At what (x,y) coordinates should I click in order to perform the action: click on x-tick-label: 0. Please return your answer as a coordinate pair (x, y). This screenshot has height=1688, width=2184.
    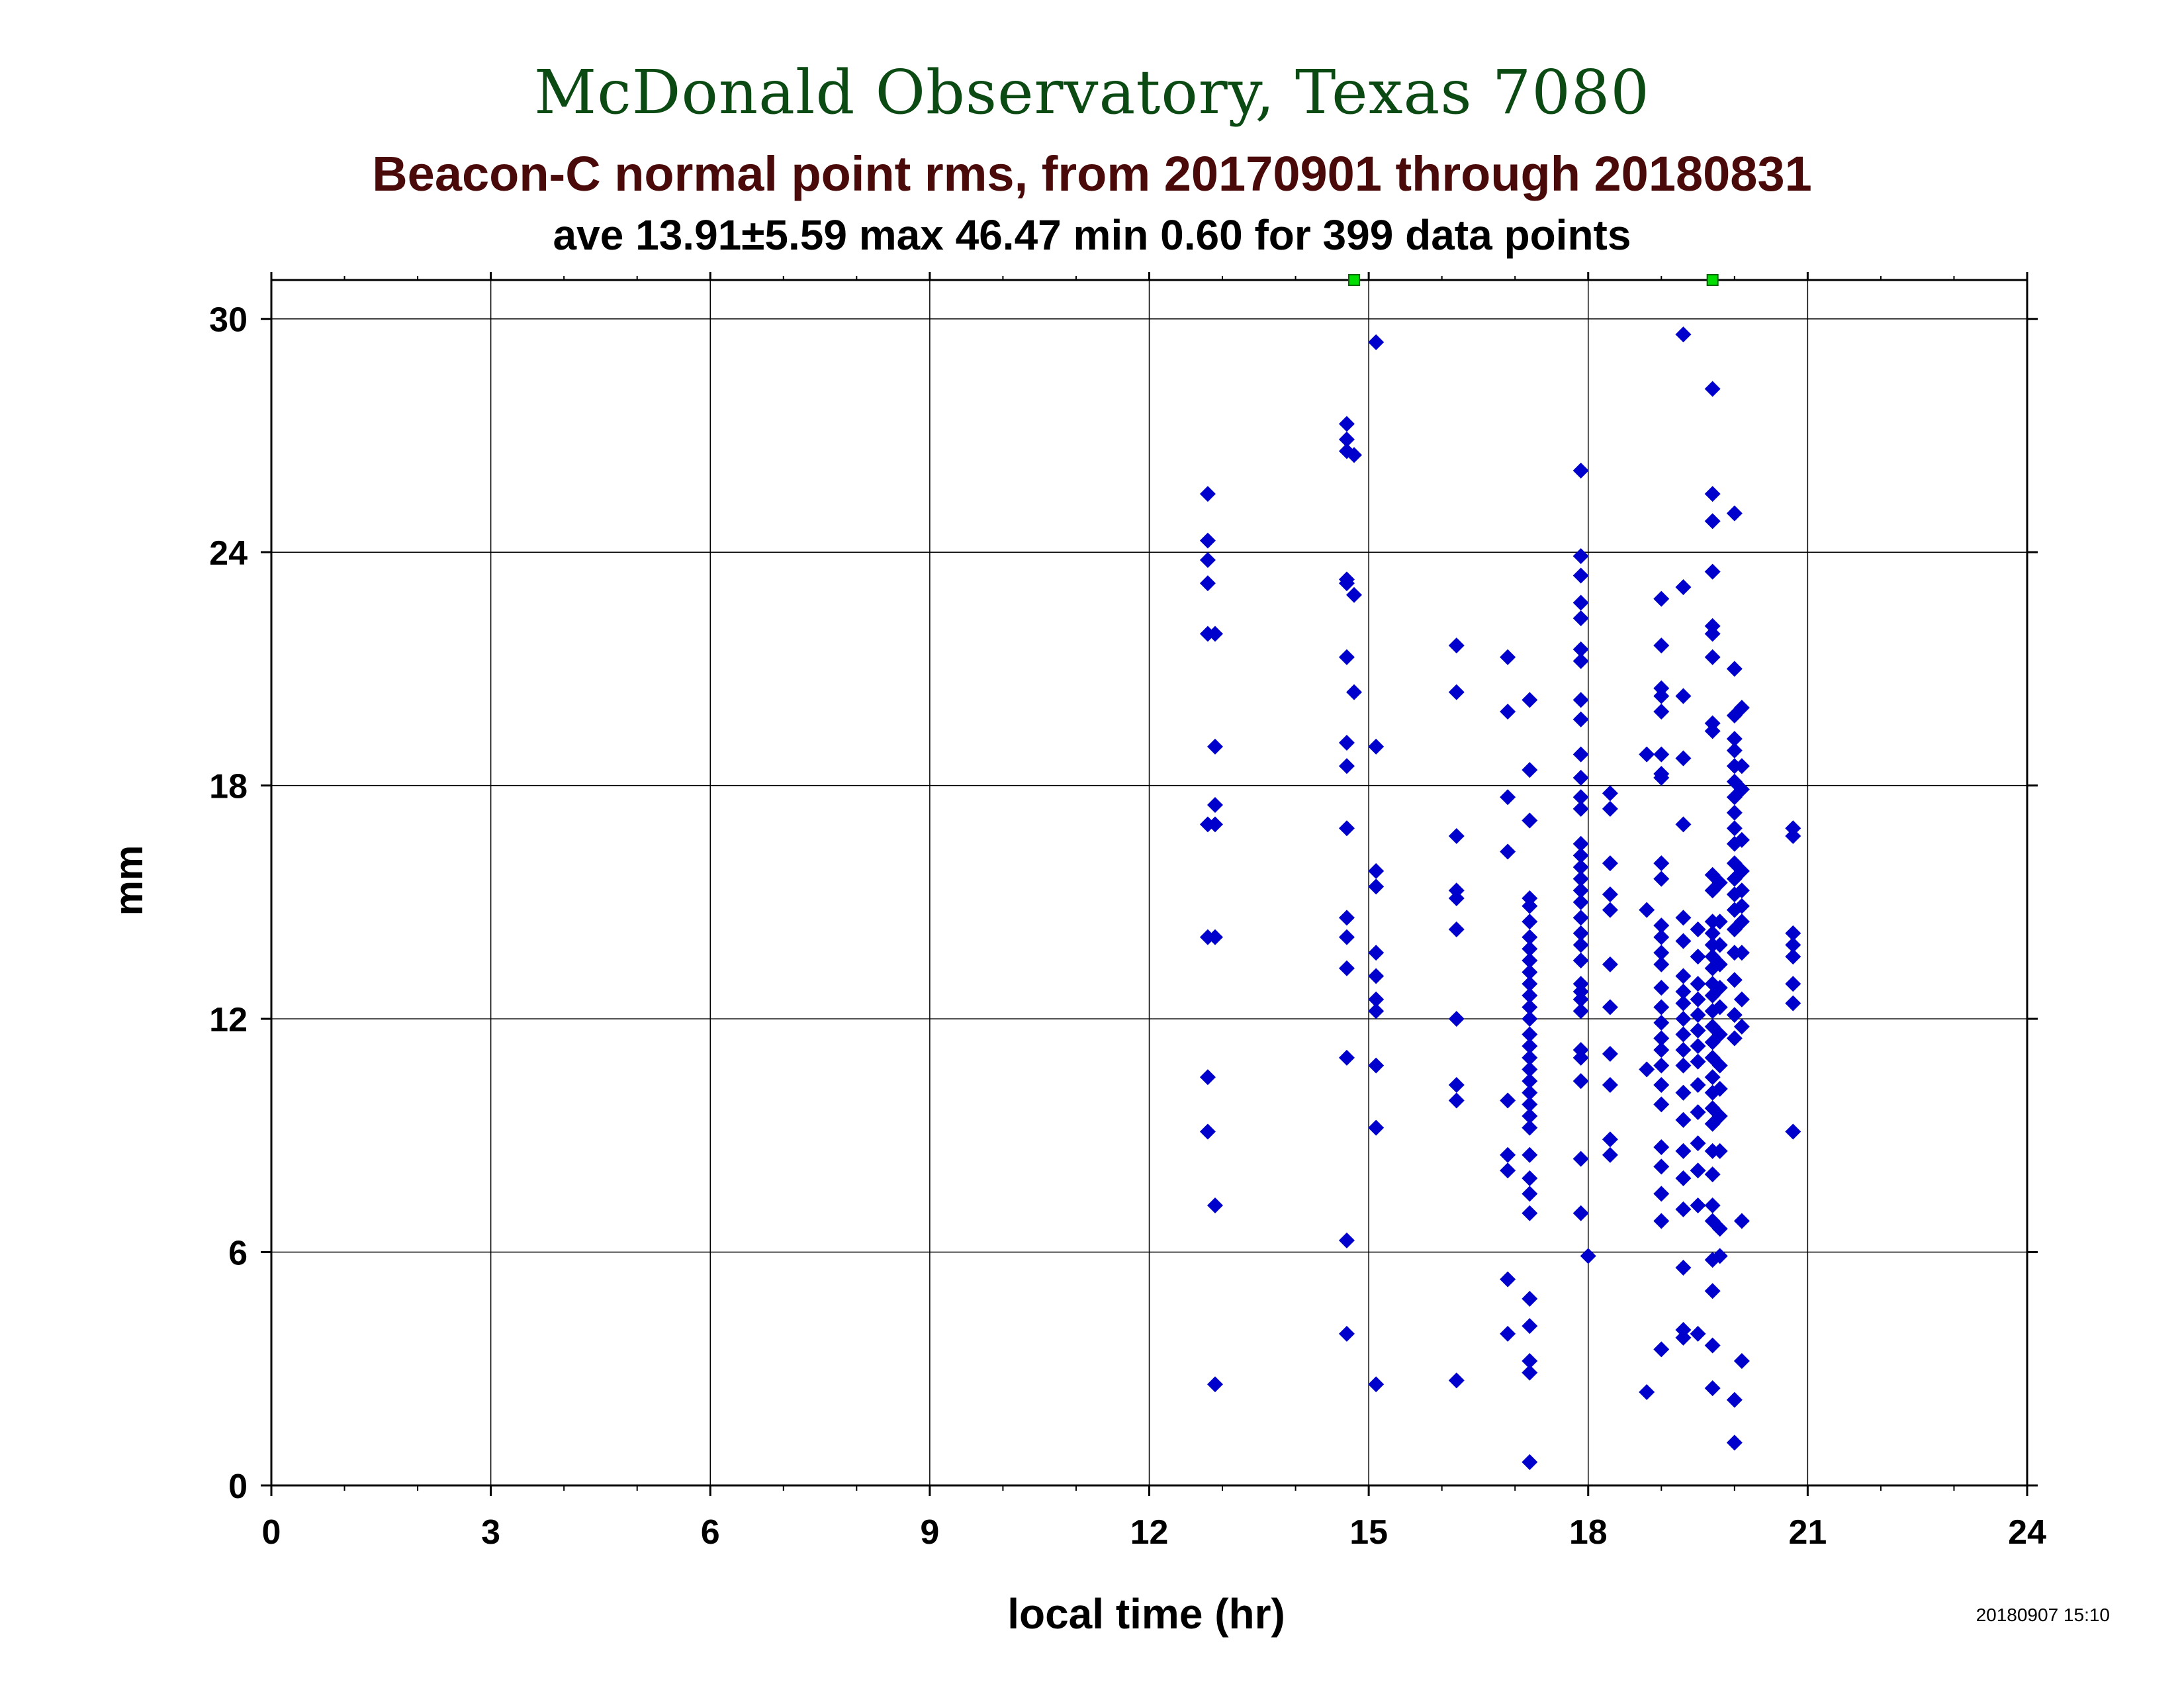
    Looking at the image, I should click on (271, 1532).